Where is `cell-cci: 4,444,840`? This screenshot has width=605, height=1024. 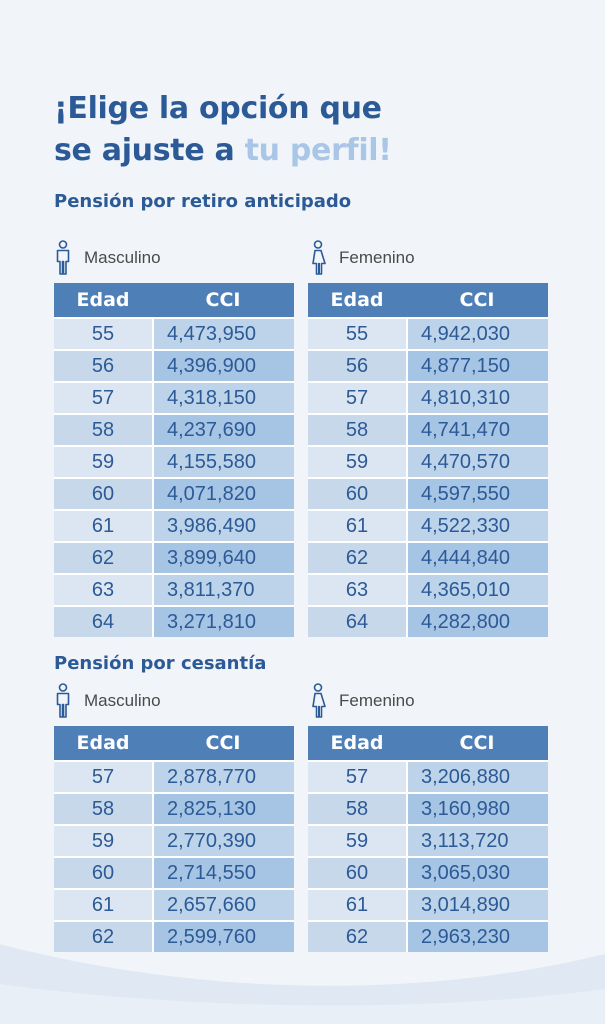
cell-cci: 4,444,840 is located at coordinates (477, 557).